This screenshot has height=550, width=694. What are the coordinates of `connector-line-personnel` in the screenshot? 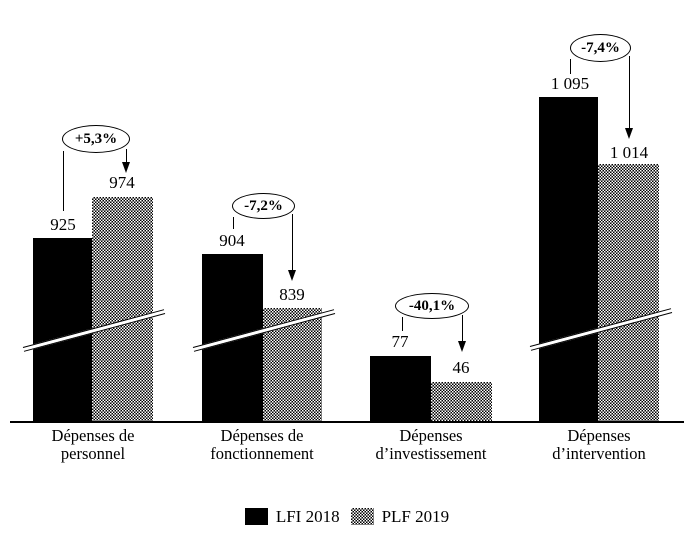 It's located at (64, 181).